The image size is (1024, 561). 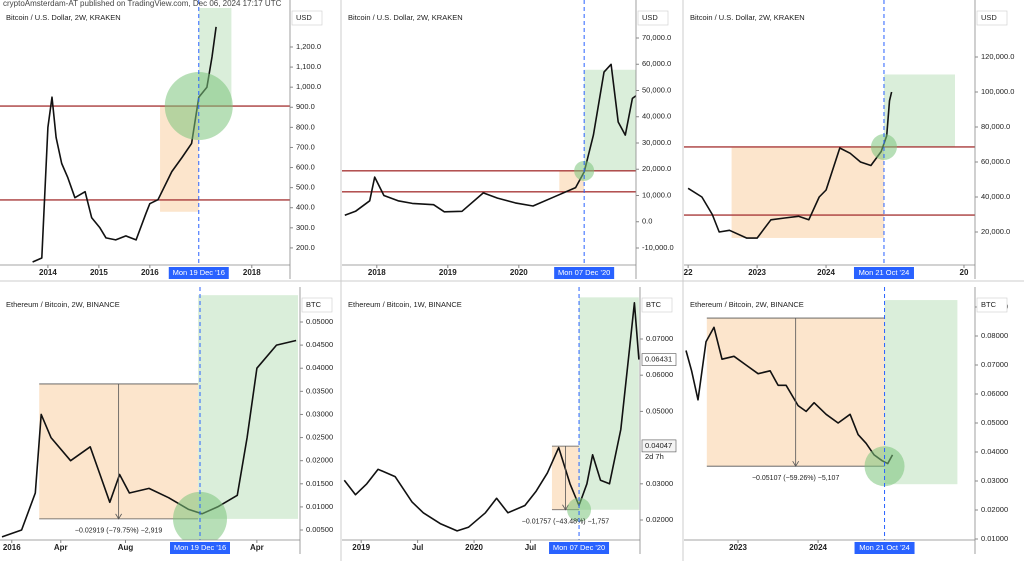 I want to click on highlight-label: Mon 07 Dec '20, so click(x=584, y=272).